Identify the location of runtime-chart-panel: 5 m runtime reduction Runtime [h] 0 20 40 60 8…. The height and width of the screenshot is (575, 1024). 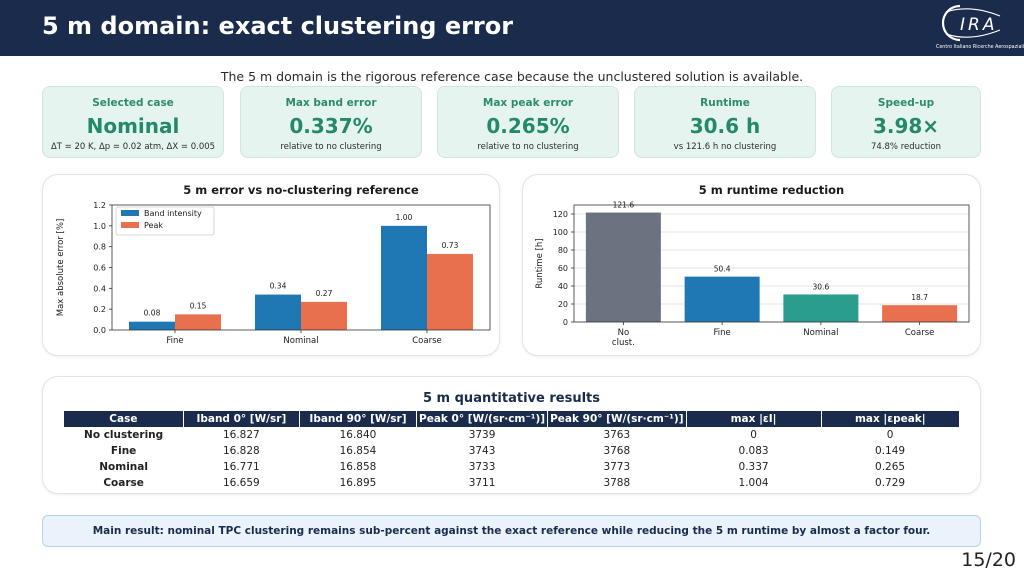
(751, 265).